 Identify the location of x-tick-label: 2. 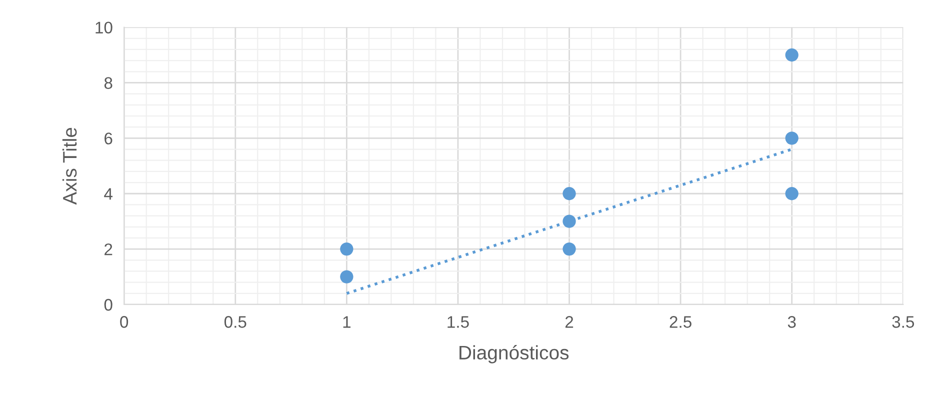
(569, 322).